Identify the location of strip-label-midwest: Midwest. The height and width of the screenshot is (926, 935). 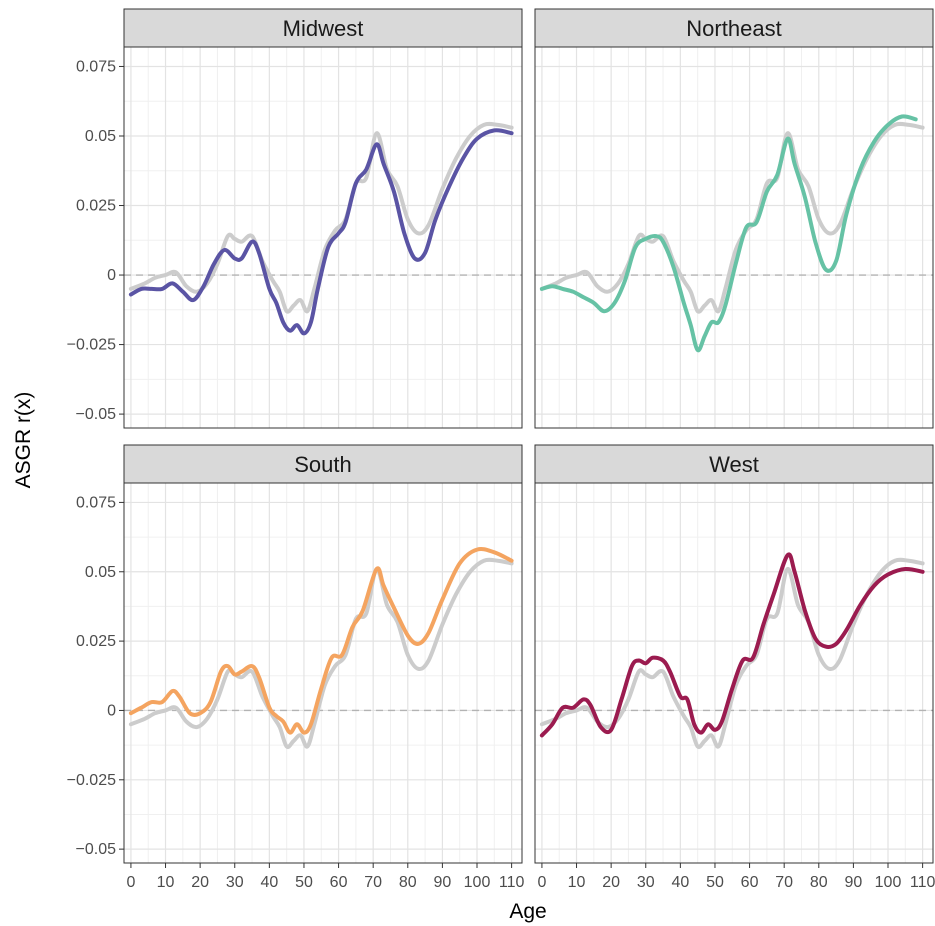
(323, 28).